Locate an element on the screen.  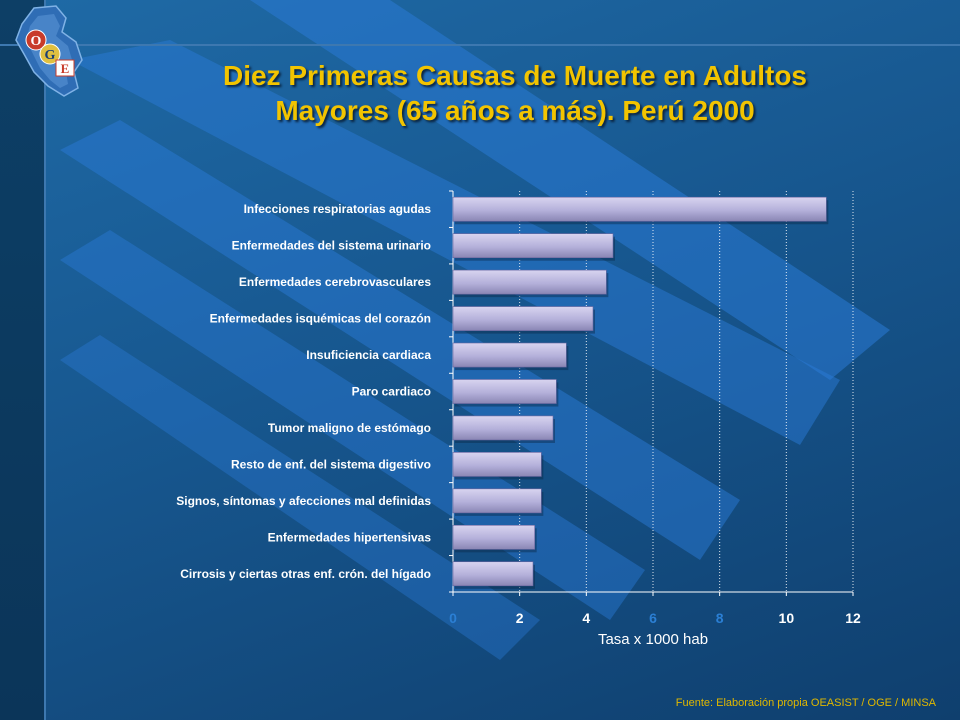
category-label: Resto de enf. del sistema digestivo is located at coordinates (331, 464).